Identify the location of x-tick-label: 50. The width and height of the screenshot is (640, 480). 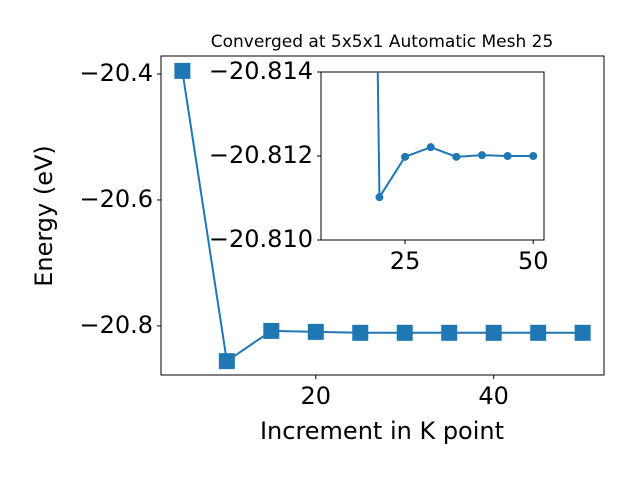
(533, 261).